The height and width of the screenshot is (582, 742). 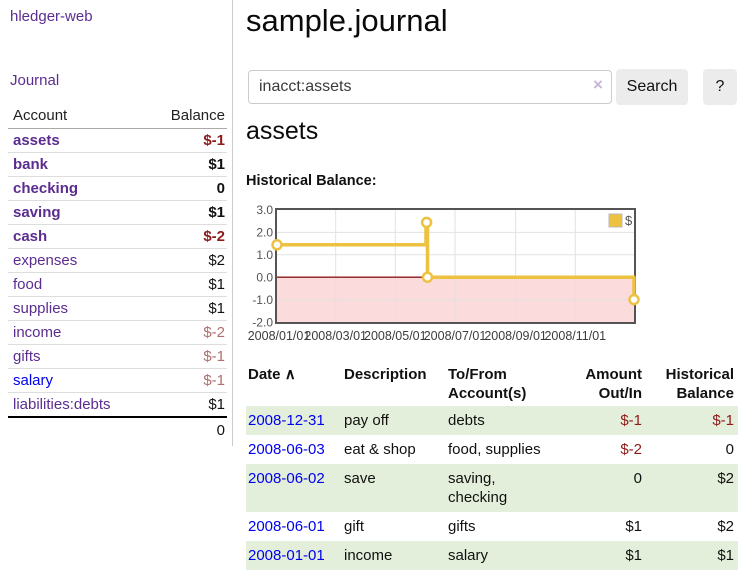 What do you see at coordinates (286, 420) in the screenshot?
I see `transaction-date-link: 2008-12-31` at bounding box center [286, 420].